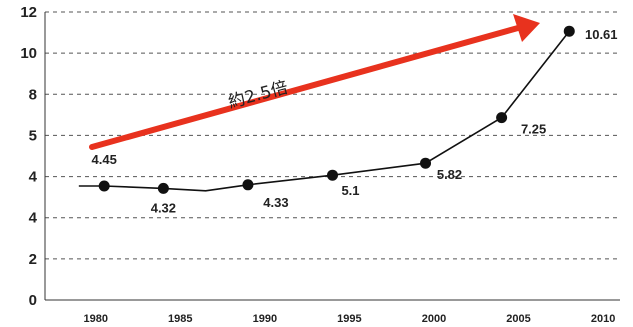 The width and height of the screenshot is (633, 327). What do you see at coordinates (104, 159) in the screenshot?
I see `data-label: 4.45` at bounding box center [104, 159].